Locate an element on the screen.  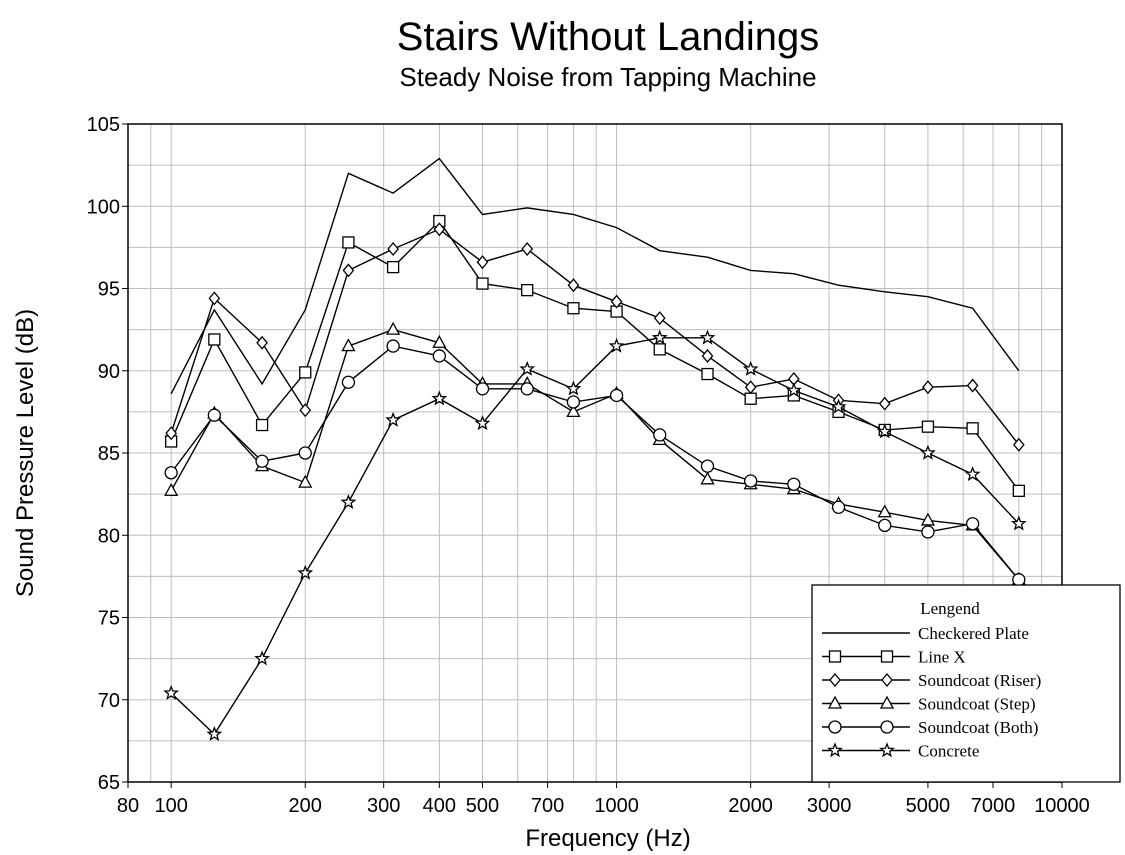
x-tick-label: 3000 is located at coordinates (829, 806).